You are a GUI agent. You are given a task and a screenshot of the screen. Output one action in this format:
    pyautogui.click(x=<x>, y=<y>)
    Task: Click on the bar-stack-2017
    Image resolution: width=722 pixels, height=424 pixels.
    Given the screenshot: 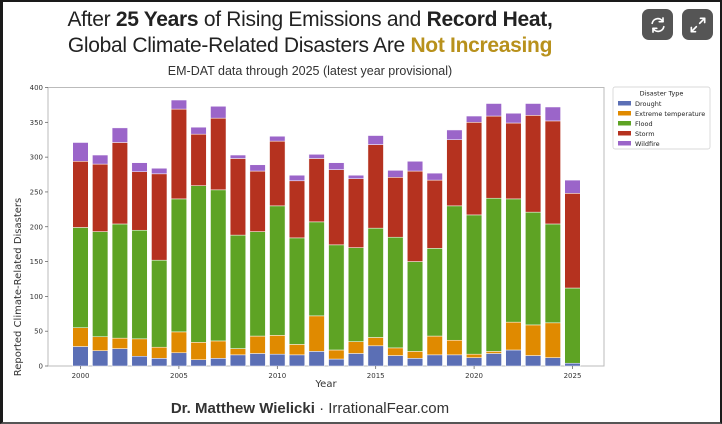 What is the action you would take?
    pyautogui.click(x=415, y=264)
    